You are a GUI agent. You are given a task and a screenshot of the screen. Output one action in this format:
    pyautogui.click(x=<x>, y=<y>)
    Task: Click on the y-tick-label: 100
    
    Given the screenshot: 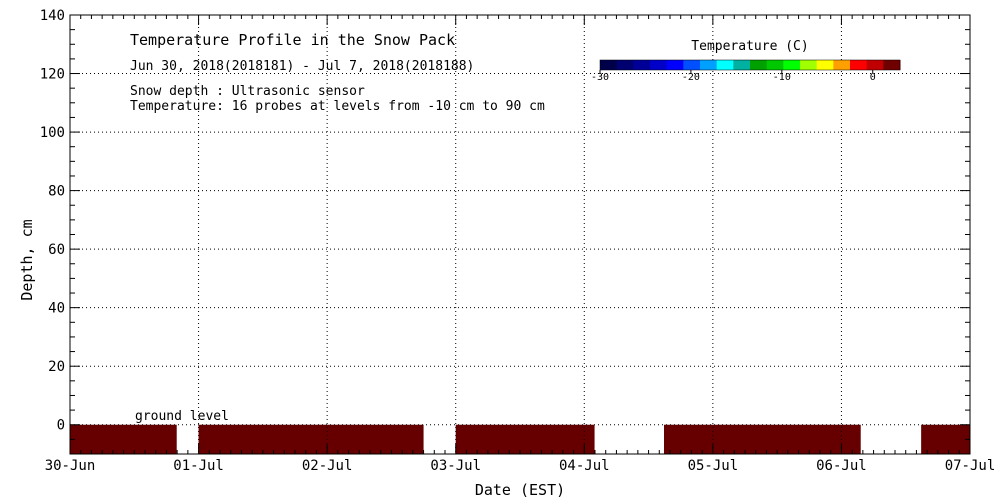 What is the action you would take?
    pyautogui.click(x=52, y=133)
    